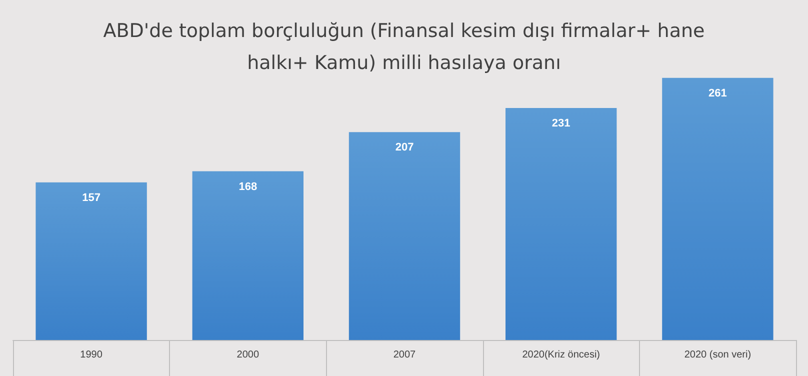 The height and width of the screenshot is (376, 808). I want to click on x-tick-label: 2020(Kriz öncesi), so click(561, 355).